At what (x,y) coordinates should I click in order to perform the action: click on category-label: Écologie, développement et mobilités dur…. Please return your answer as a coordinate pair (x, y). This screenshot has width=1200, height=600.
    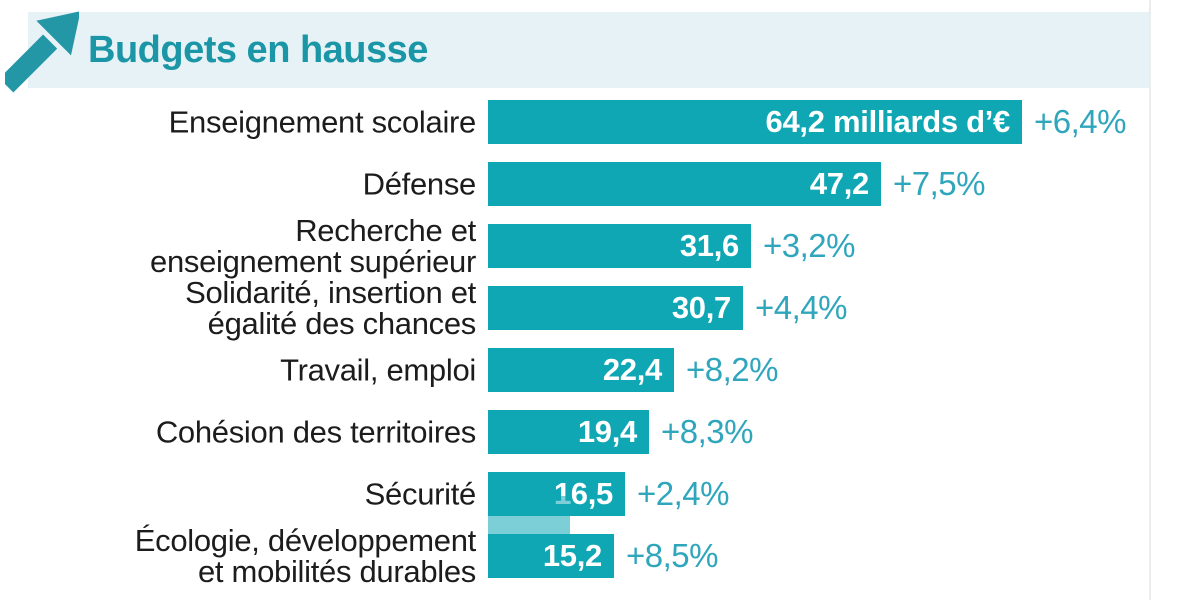
    Looking at the image, I should click on (305, 556).